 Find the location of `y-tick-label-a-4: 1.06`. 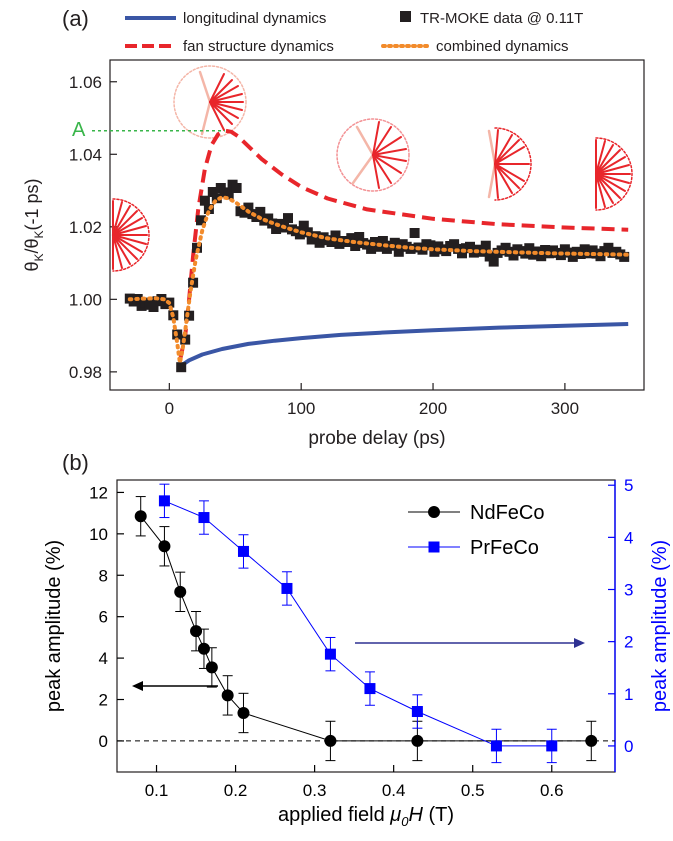

y-tick-label-a-4: 1.06 is located at coordinates (85, 82).